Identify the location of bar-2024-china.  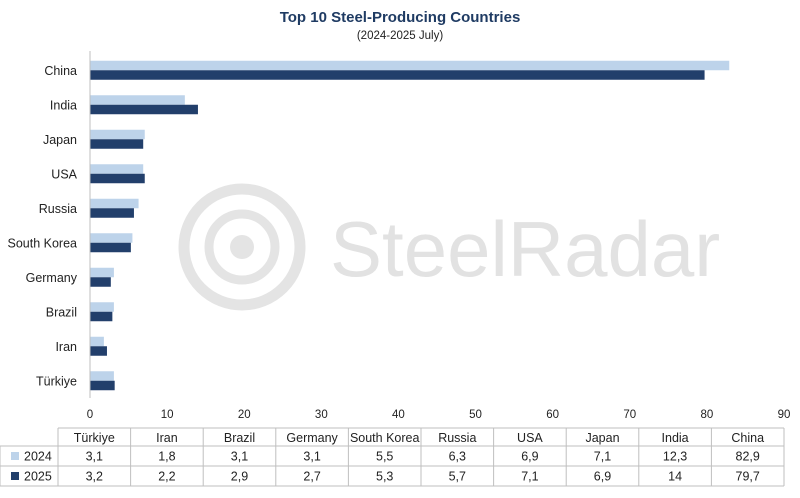
(410, 65).